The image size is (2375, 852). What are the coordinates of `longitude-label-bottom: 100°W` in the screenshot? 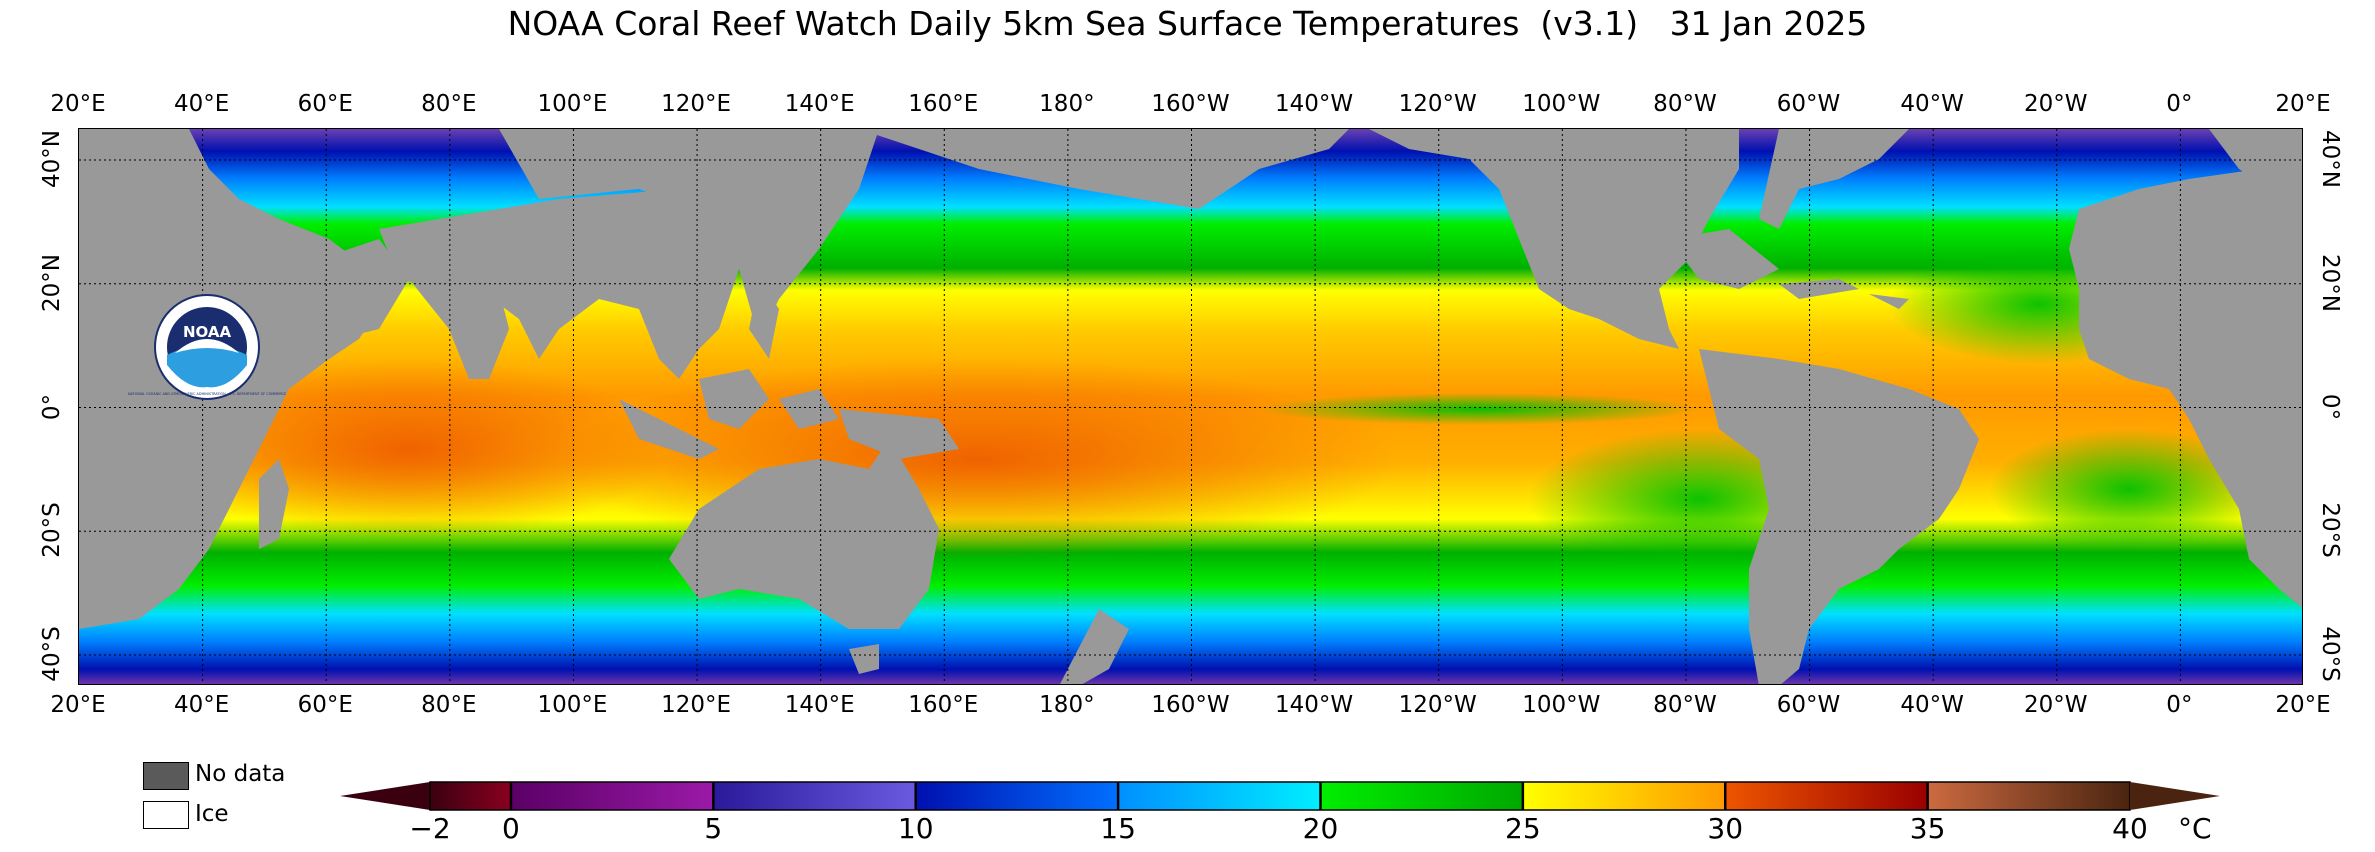 It's located at (1561, 705).